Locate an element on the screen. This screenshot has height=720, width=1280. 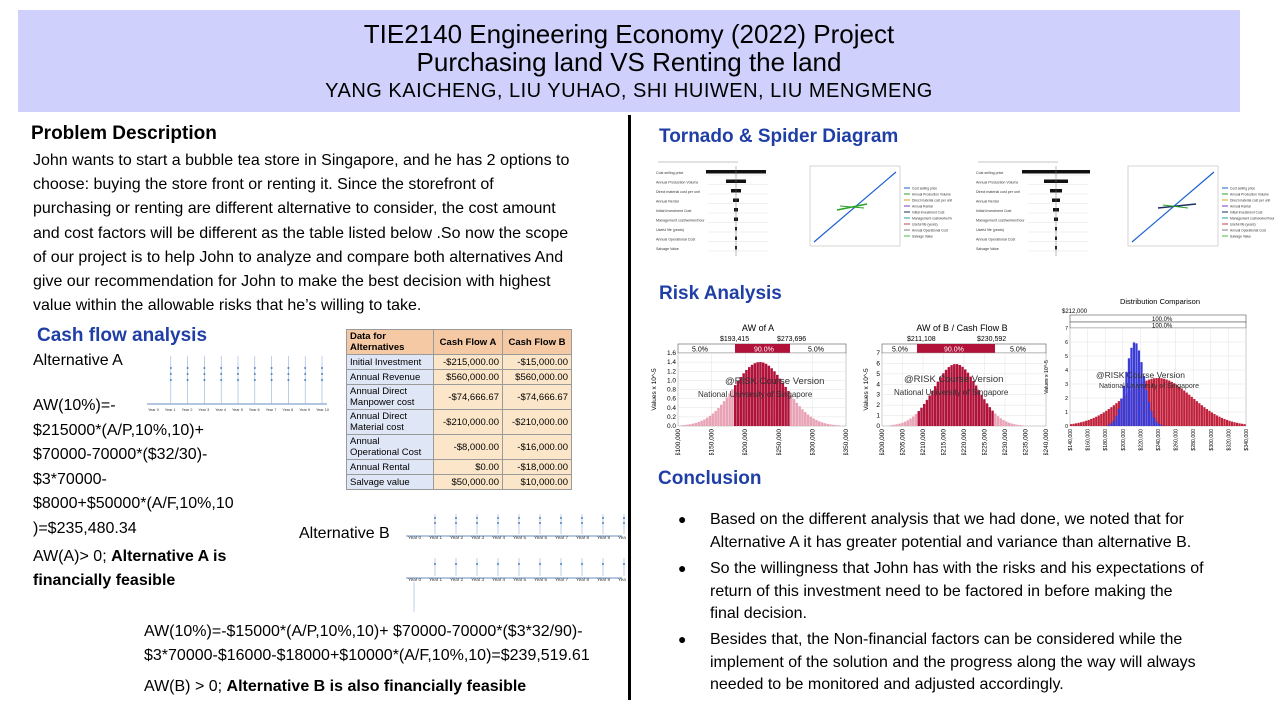
p-left: 5.0% is located at coordinates (700, 350).